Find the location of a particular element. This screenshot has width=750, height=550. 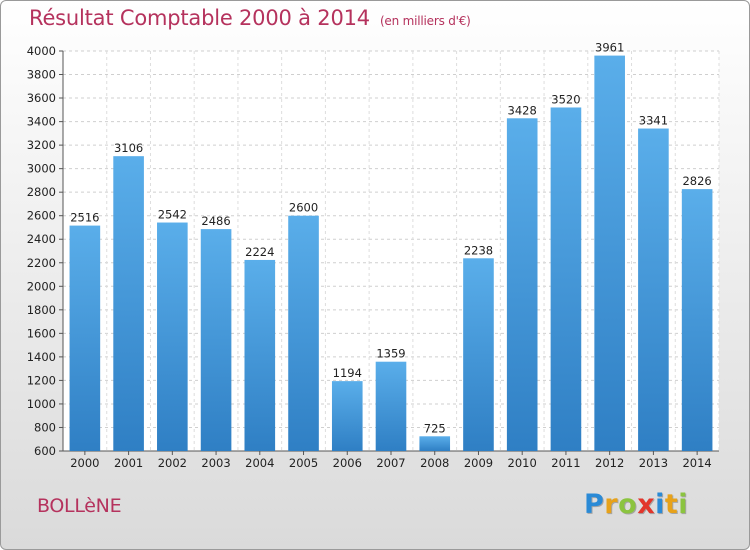

bar-2013 is located at coordinates (653, 289).